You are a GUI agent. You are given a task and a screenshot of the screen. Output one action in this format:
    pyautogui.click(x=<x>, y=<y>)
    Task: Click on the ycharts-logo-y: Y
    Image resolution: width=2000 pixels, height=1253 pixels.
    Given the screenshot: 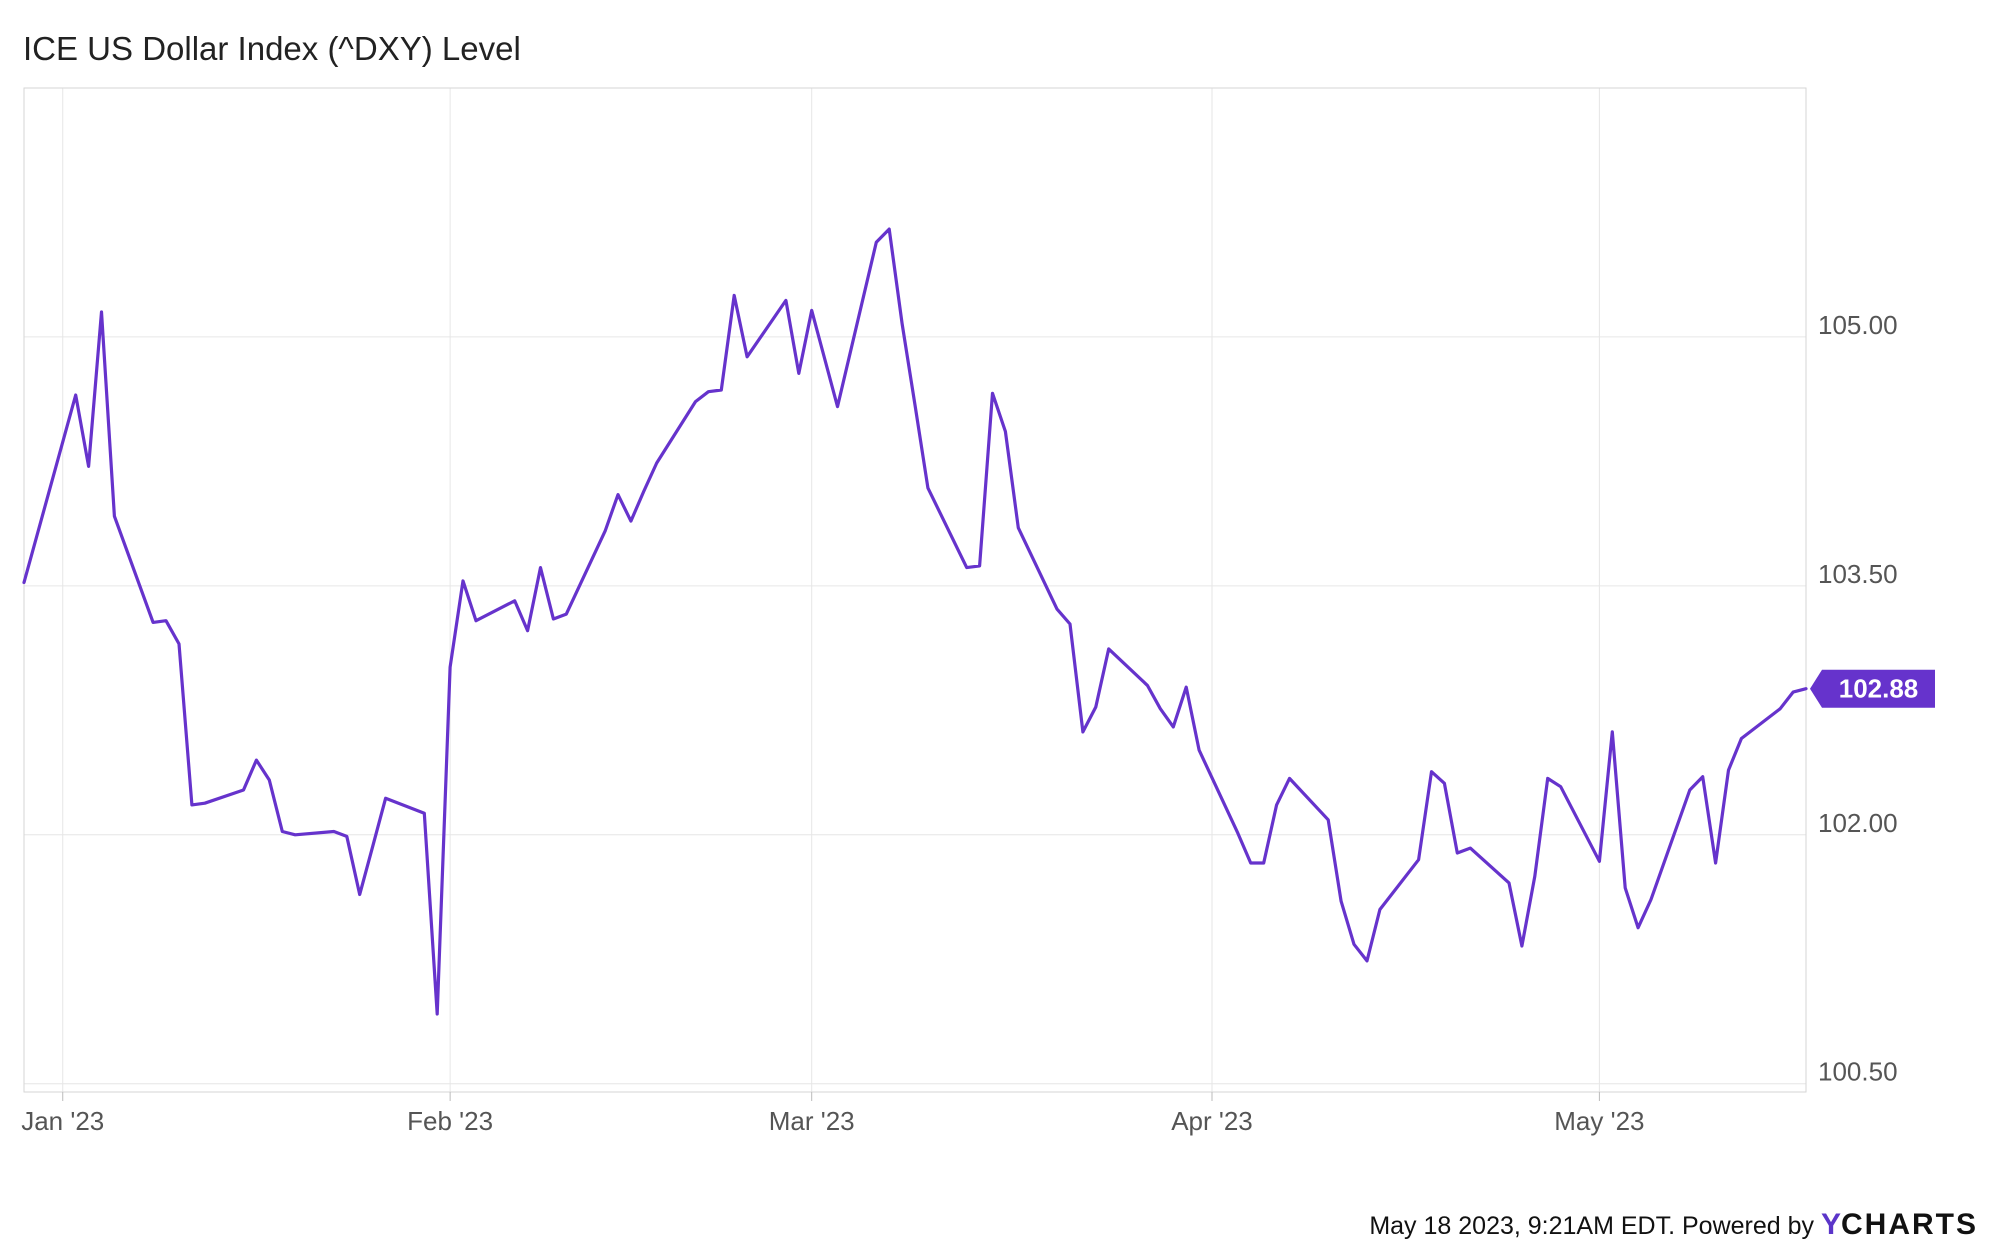 What is the action you would take?
    pyautogui.click(x=1830, y=1224)
    